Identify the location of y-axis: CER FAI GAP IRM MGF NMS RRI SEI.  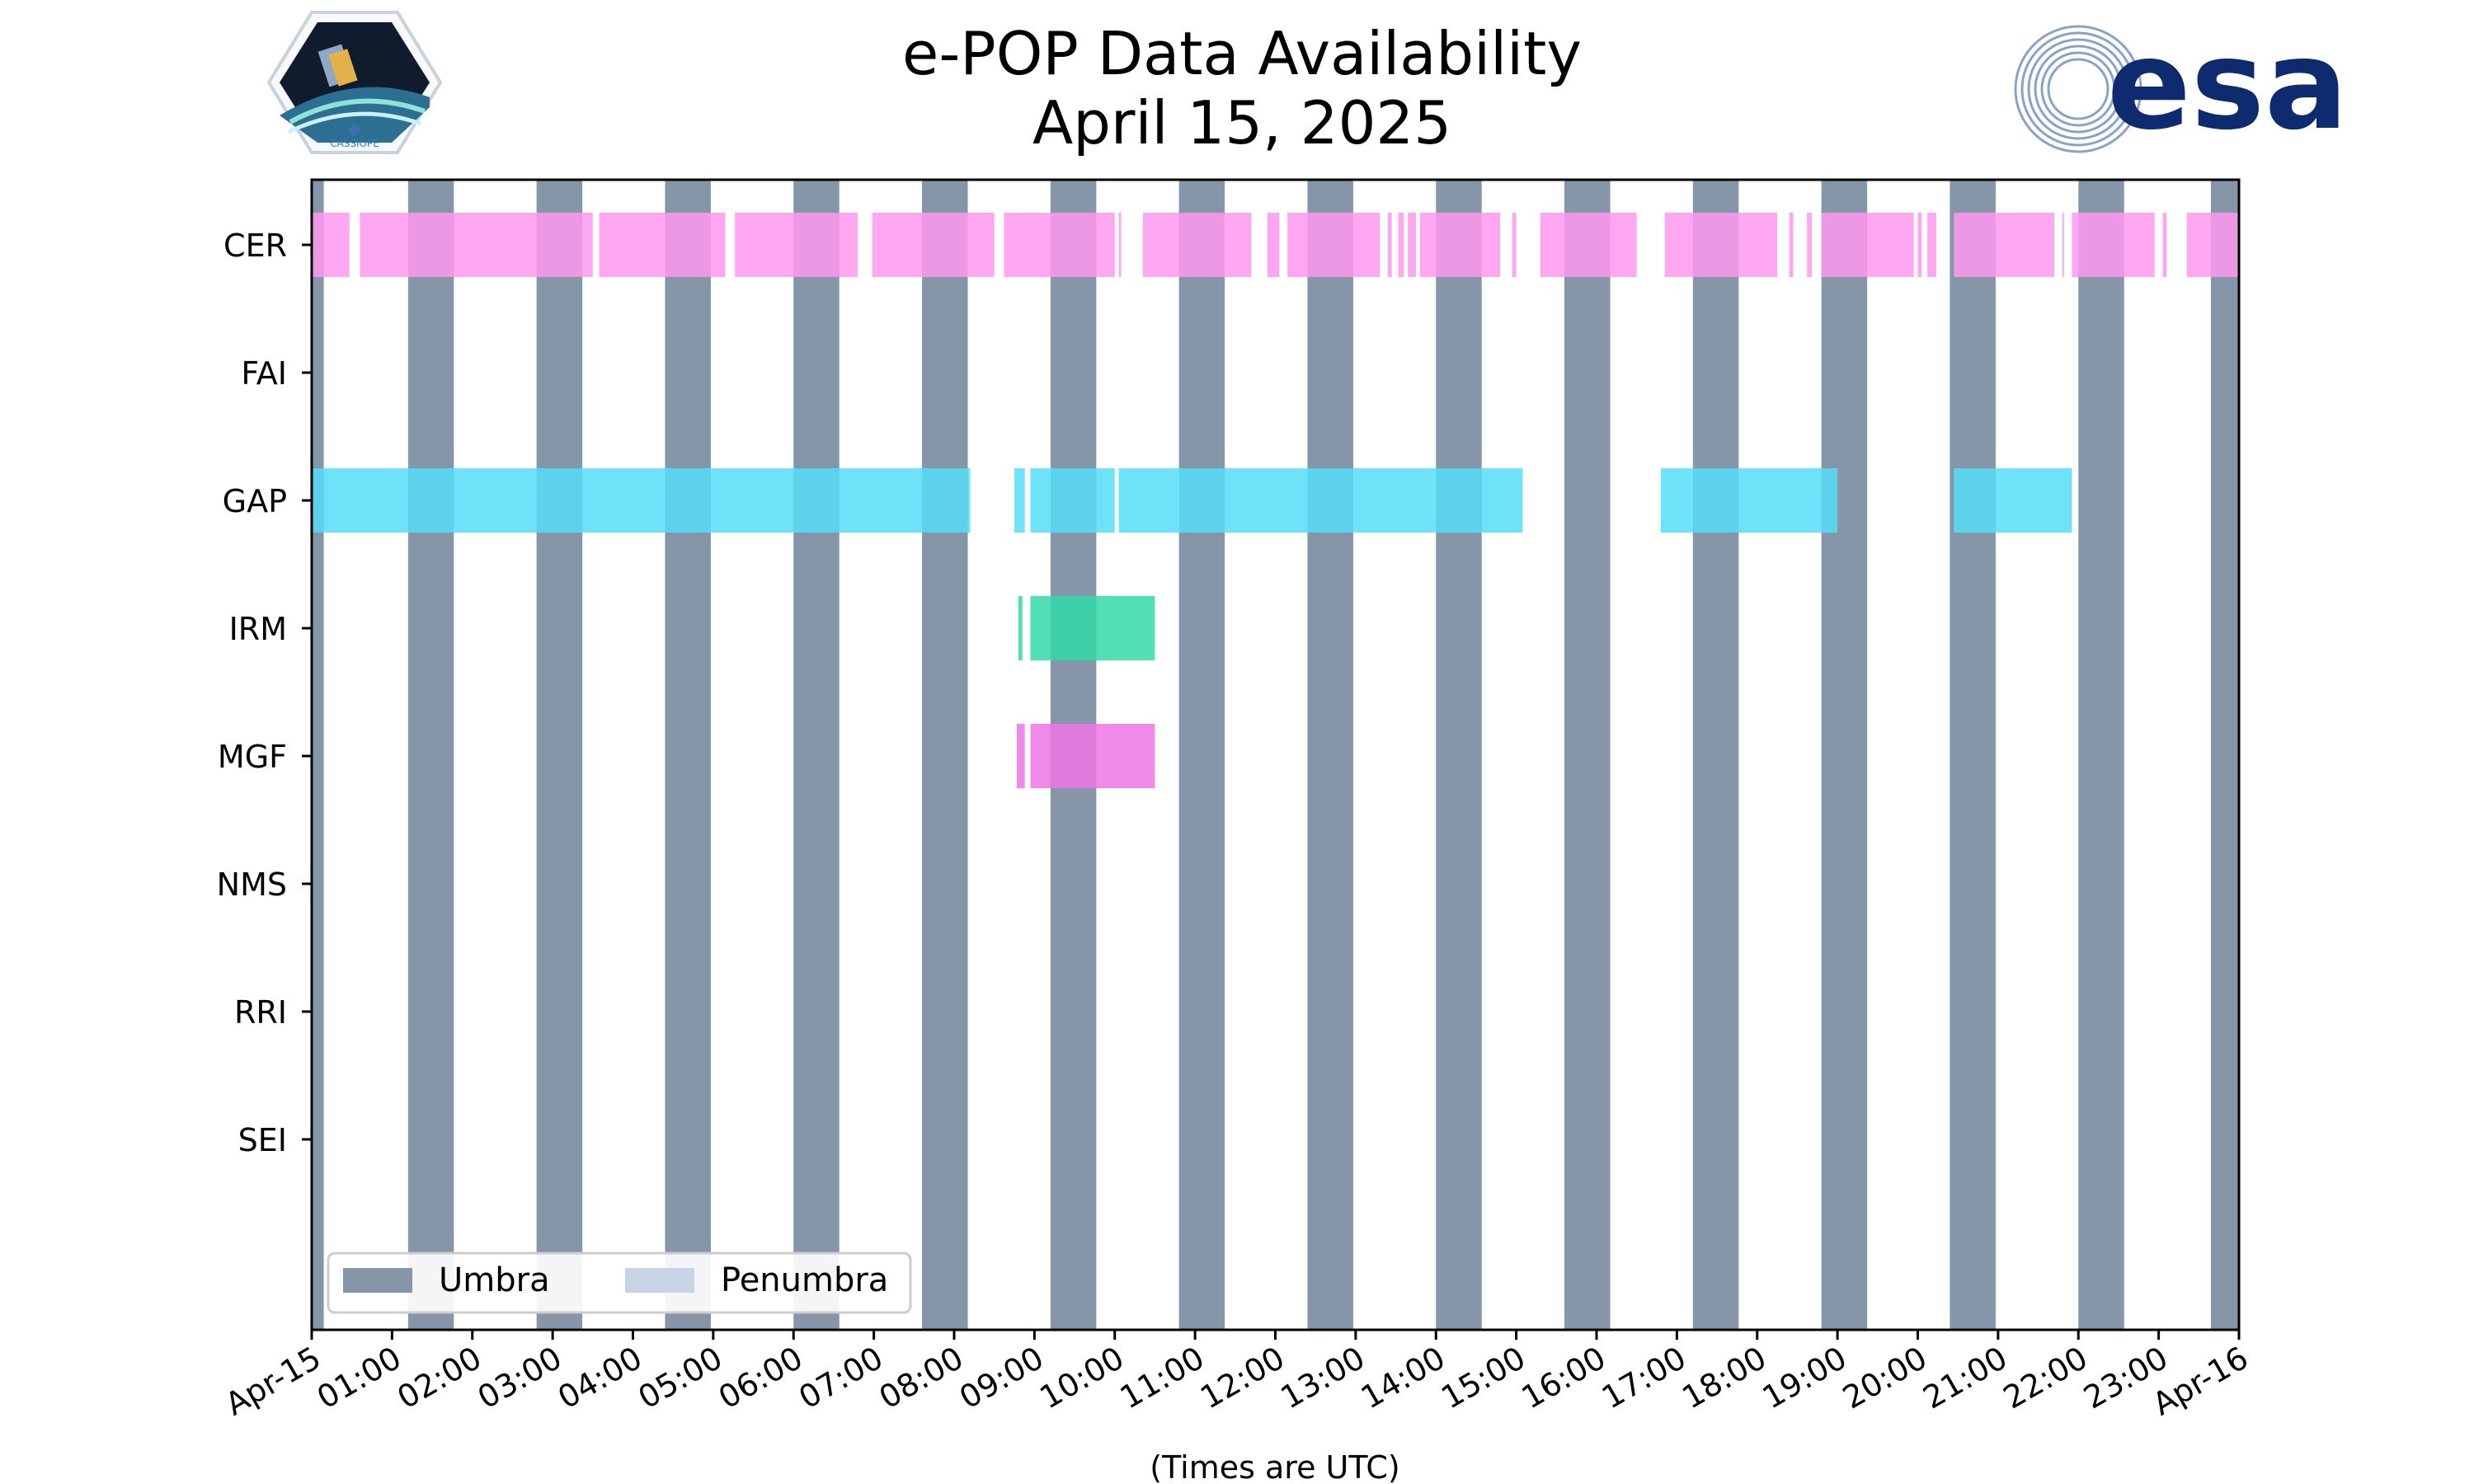
(264, 693).